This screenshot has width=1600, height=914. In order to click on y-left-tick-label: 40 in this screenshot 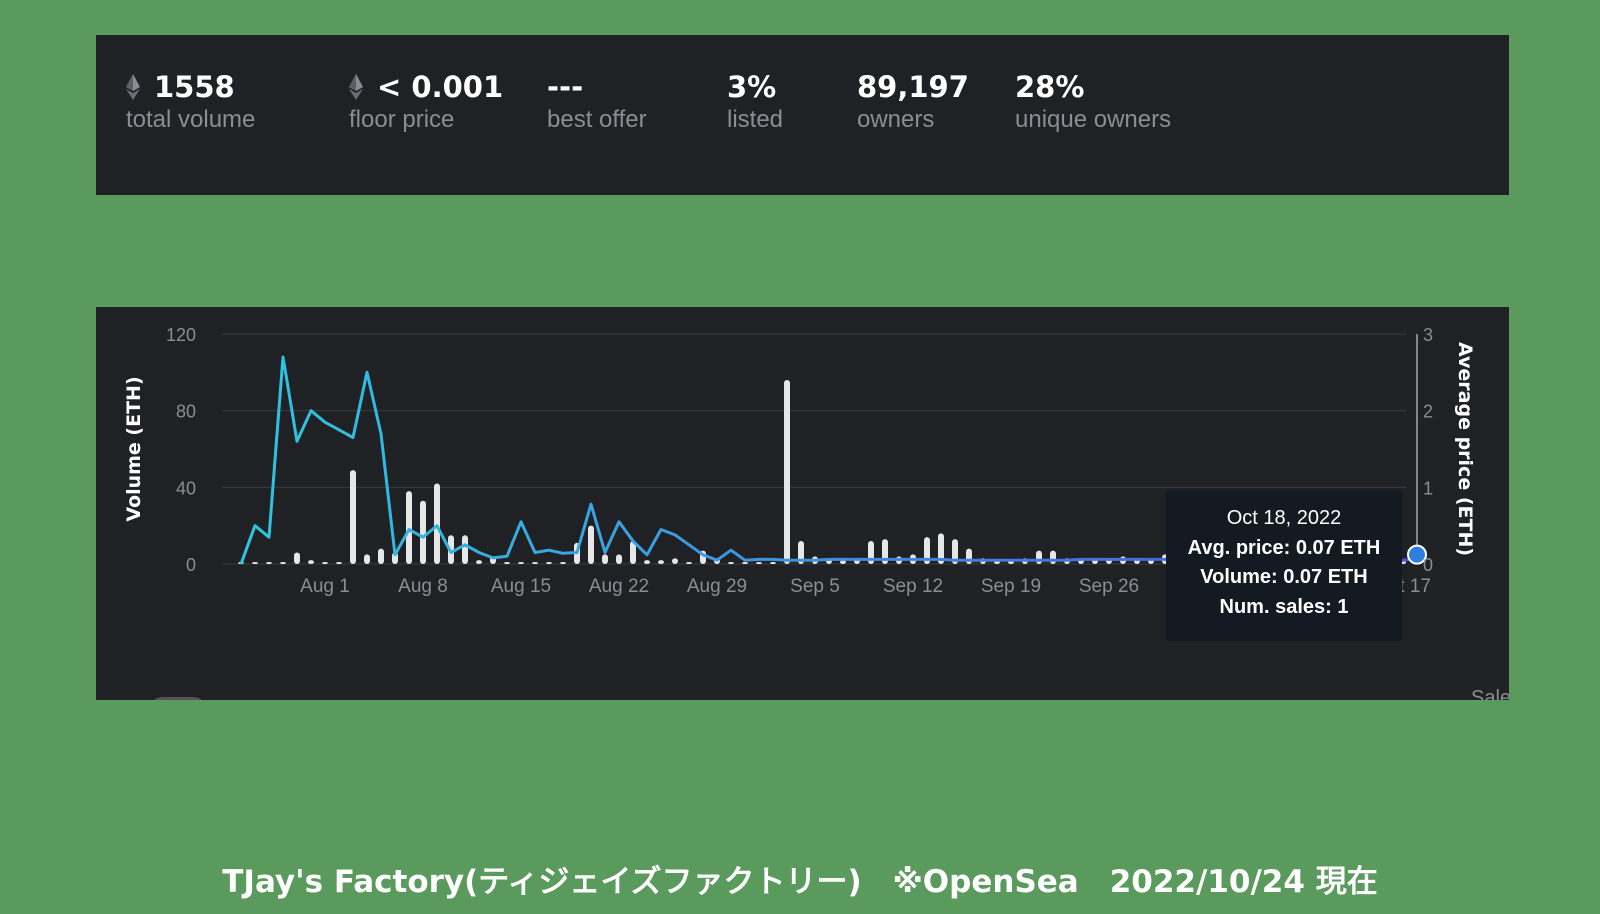, I will do `click(186, 488)`.